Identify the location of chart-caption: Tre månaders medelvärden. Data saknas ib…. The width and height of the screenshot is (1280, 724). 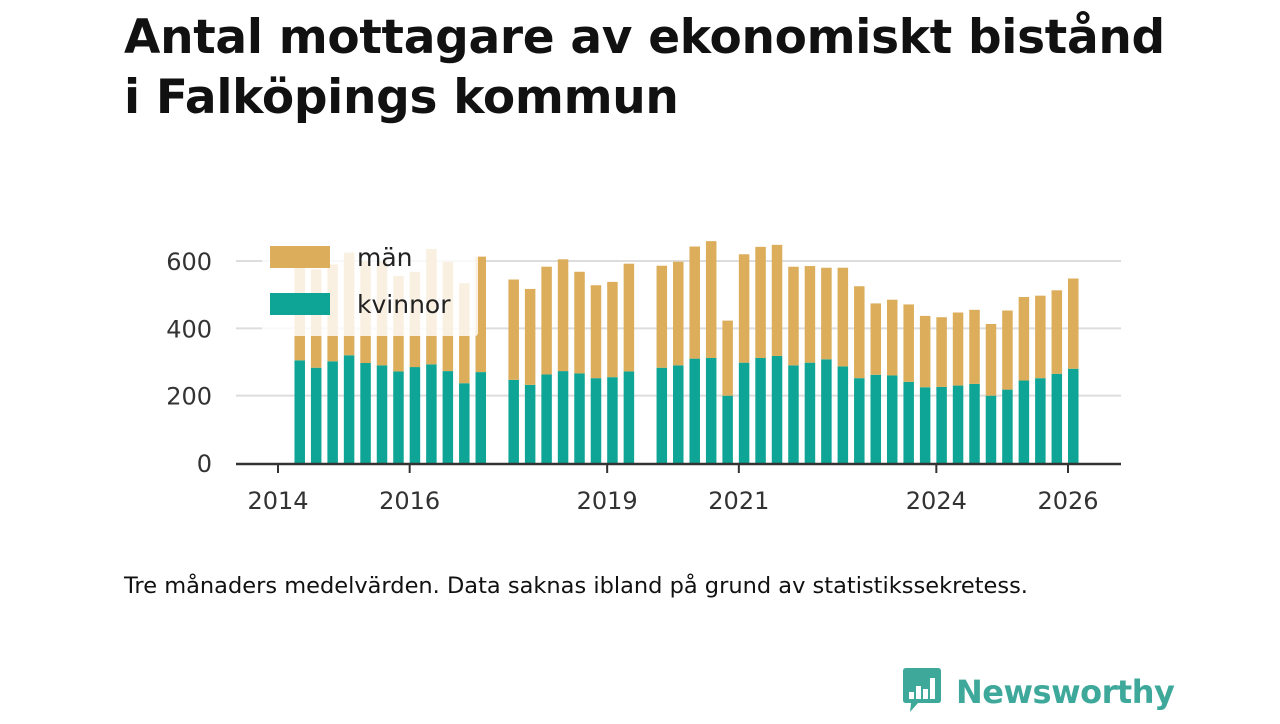
(576, 586).